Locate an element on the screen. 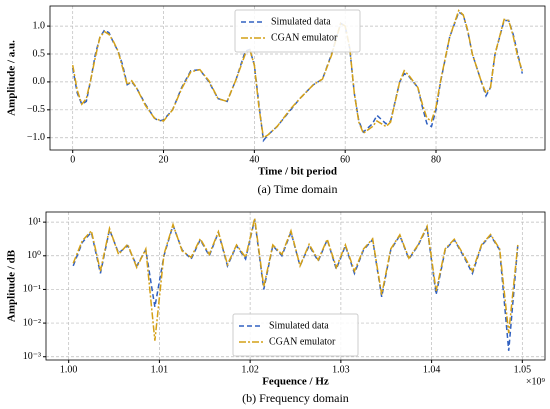  y-tick-label: 10⁰ is located at coordinates (34, 255).